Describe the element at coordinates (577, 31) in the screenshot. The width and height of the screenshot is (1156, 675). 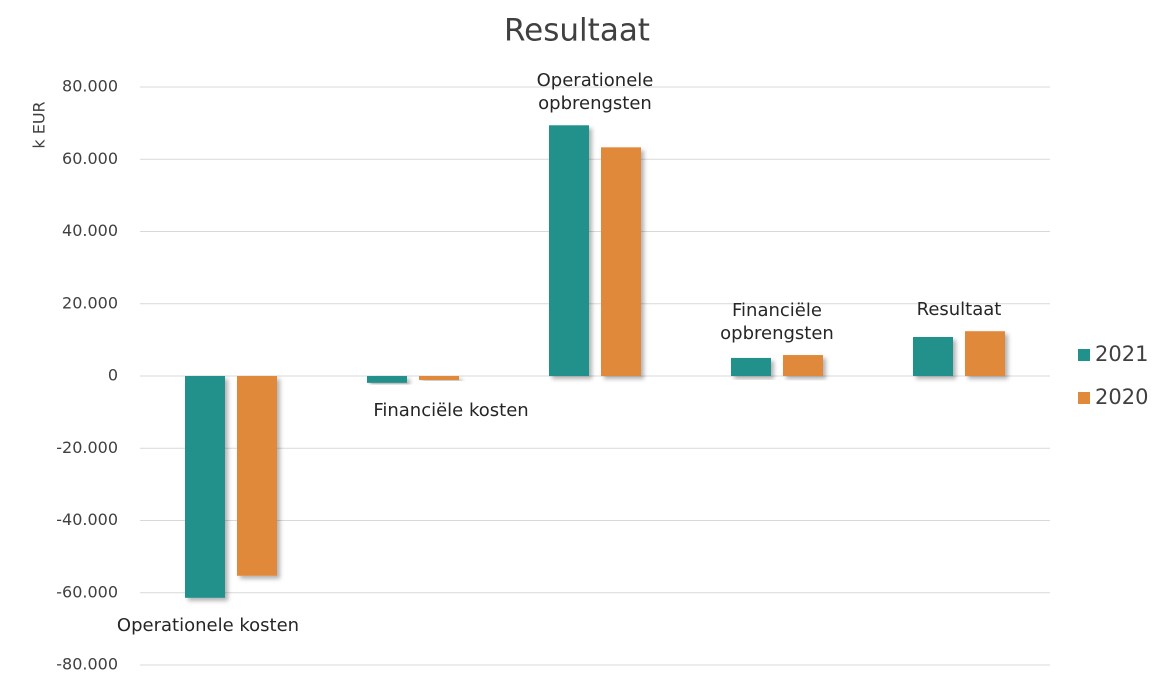
I see `chart-title: Resultaat` at that location.